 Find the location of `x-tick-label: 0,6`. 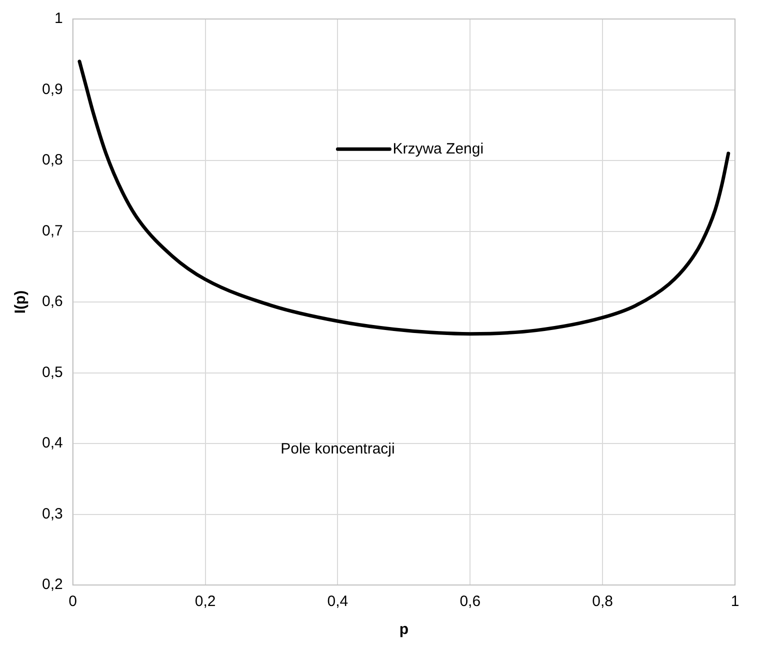

x-tick-label: 0,6 is located at coordinates (470, 601).